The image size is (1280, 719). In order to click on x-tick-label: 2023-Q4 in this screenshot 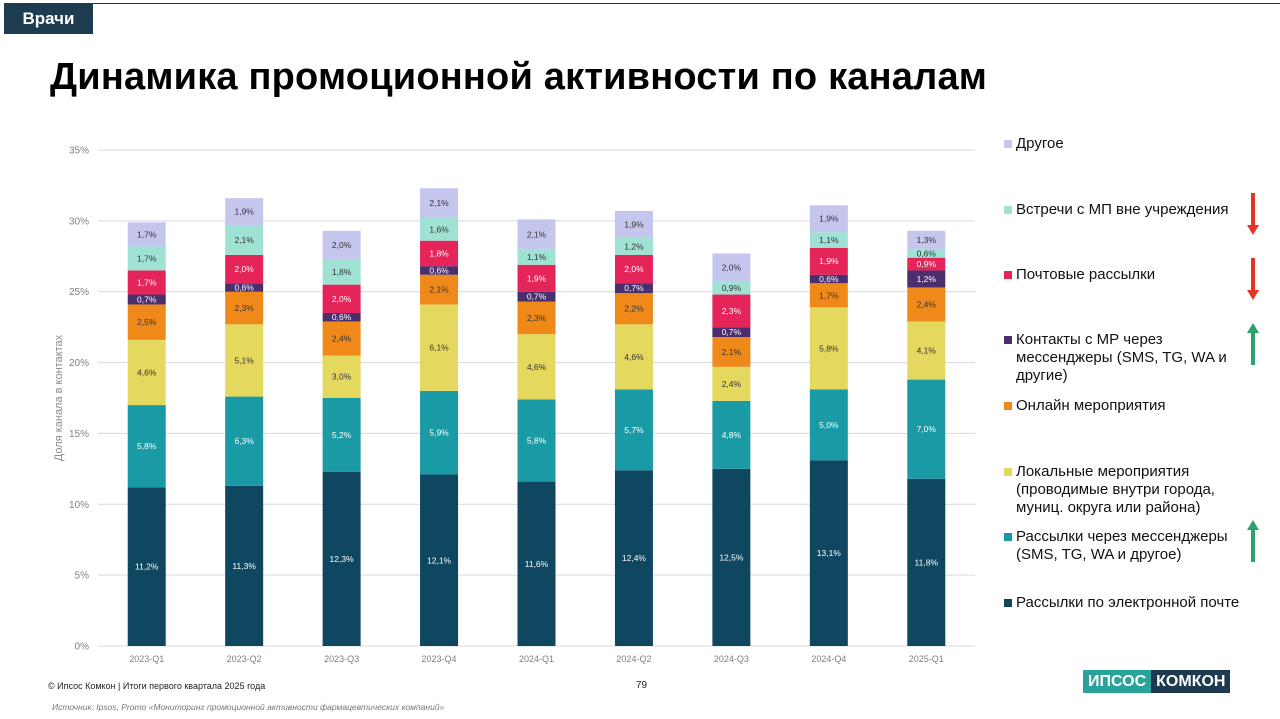, I will do `click(439, 659)`.